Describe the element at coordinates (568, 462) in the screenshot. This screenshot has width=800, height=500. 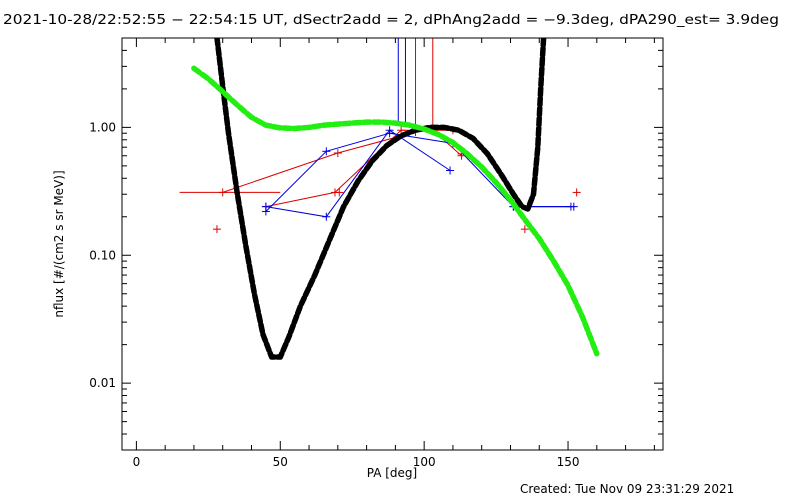
I see `x-tick-label: 150` at that location.